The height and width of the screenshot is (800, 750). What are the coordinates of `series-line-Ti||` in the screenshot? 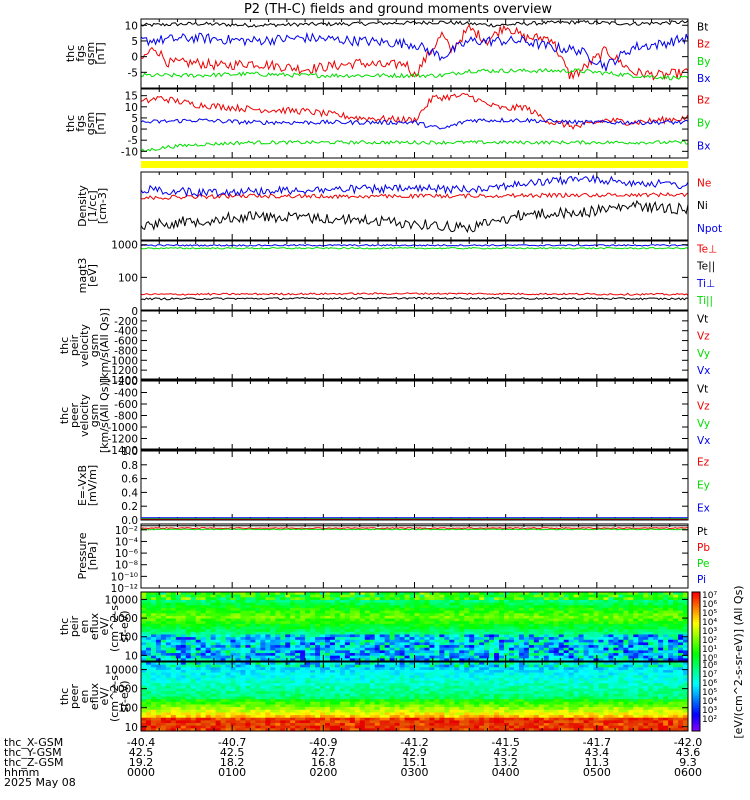 It's located at (414, 248).